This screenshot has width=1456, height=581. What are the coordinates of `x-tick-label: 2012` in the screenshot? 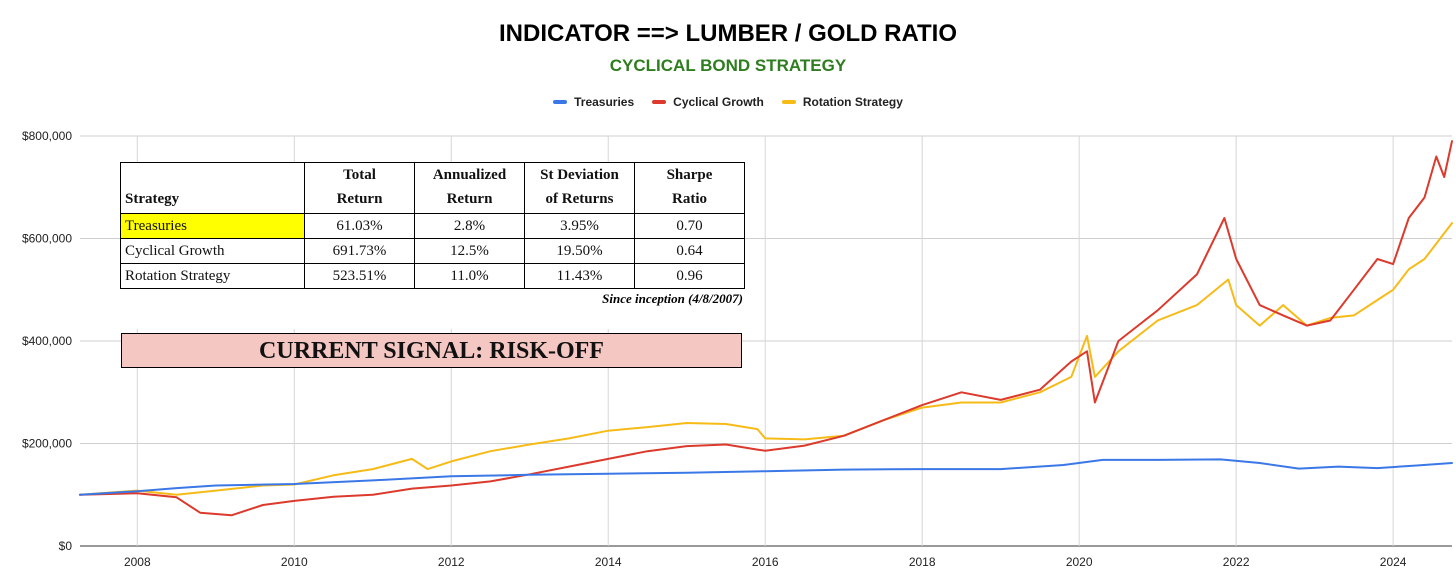 It's located at (451, 562).